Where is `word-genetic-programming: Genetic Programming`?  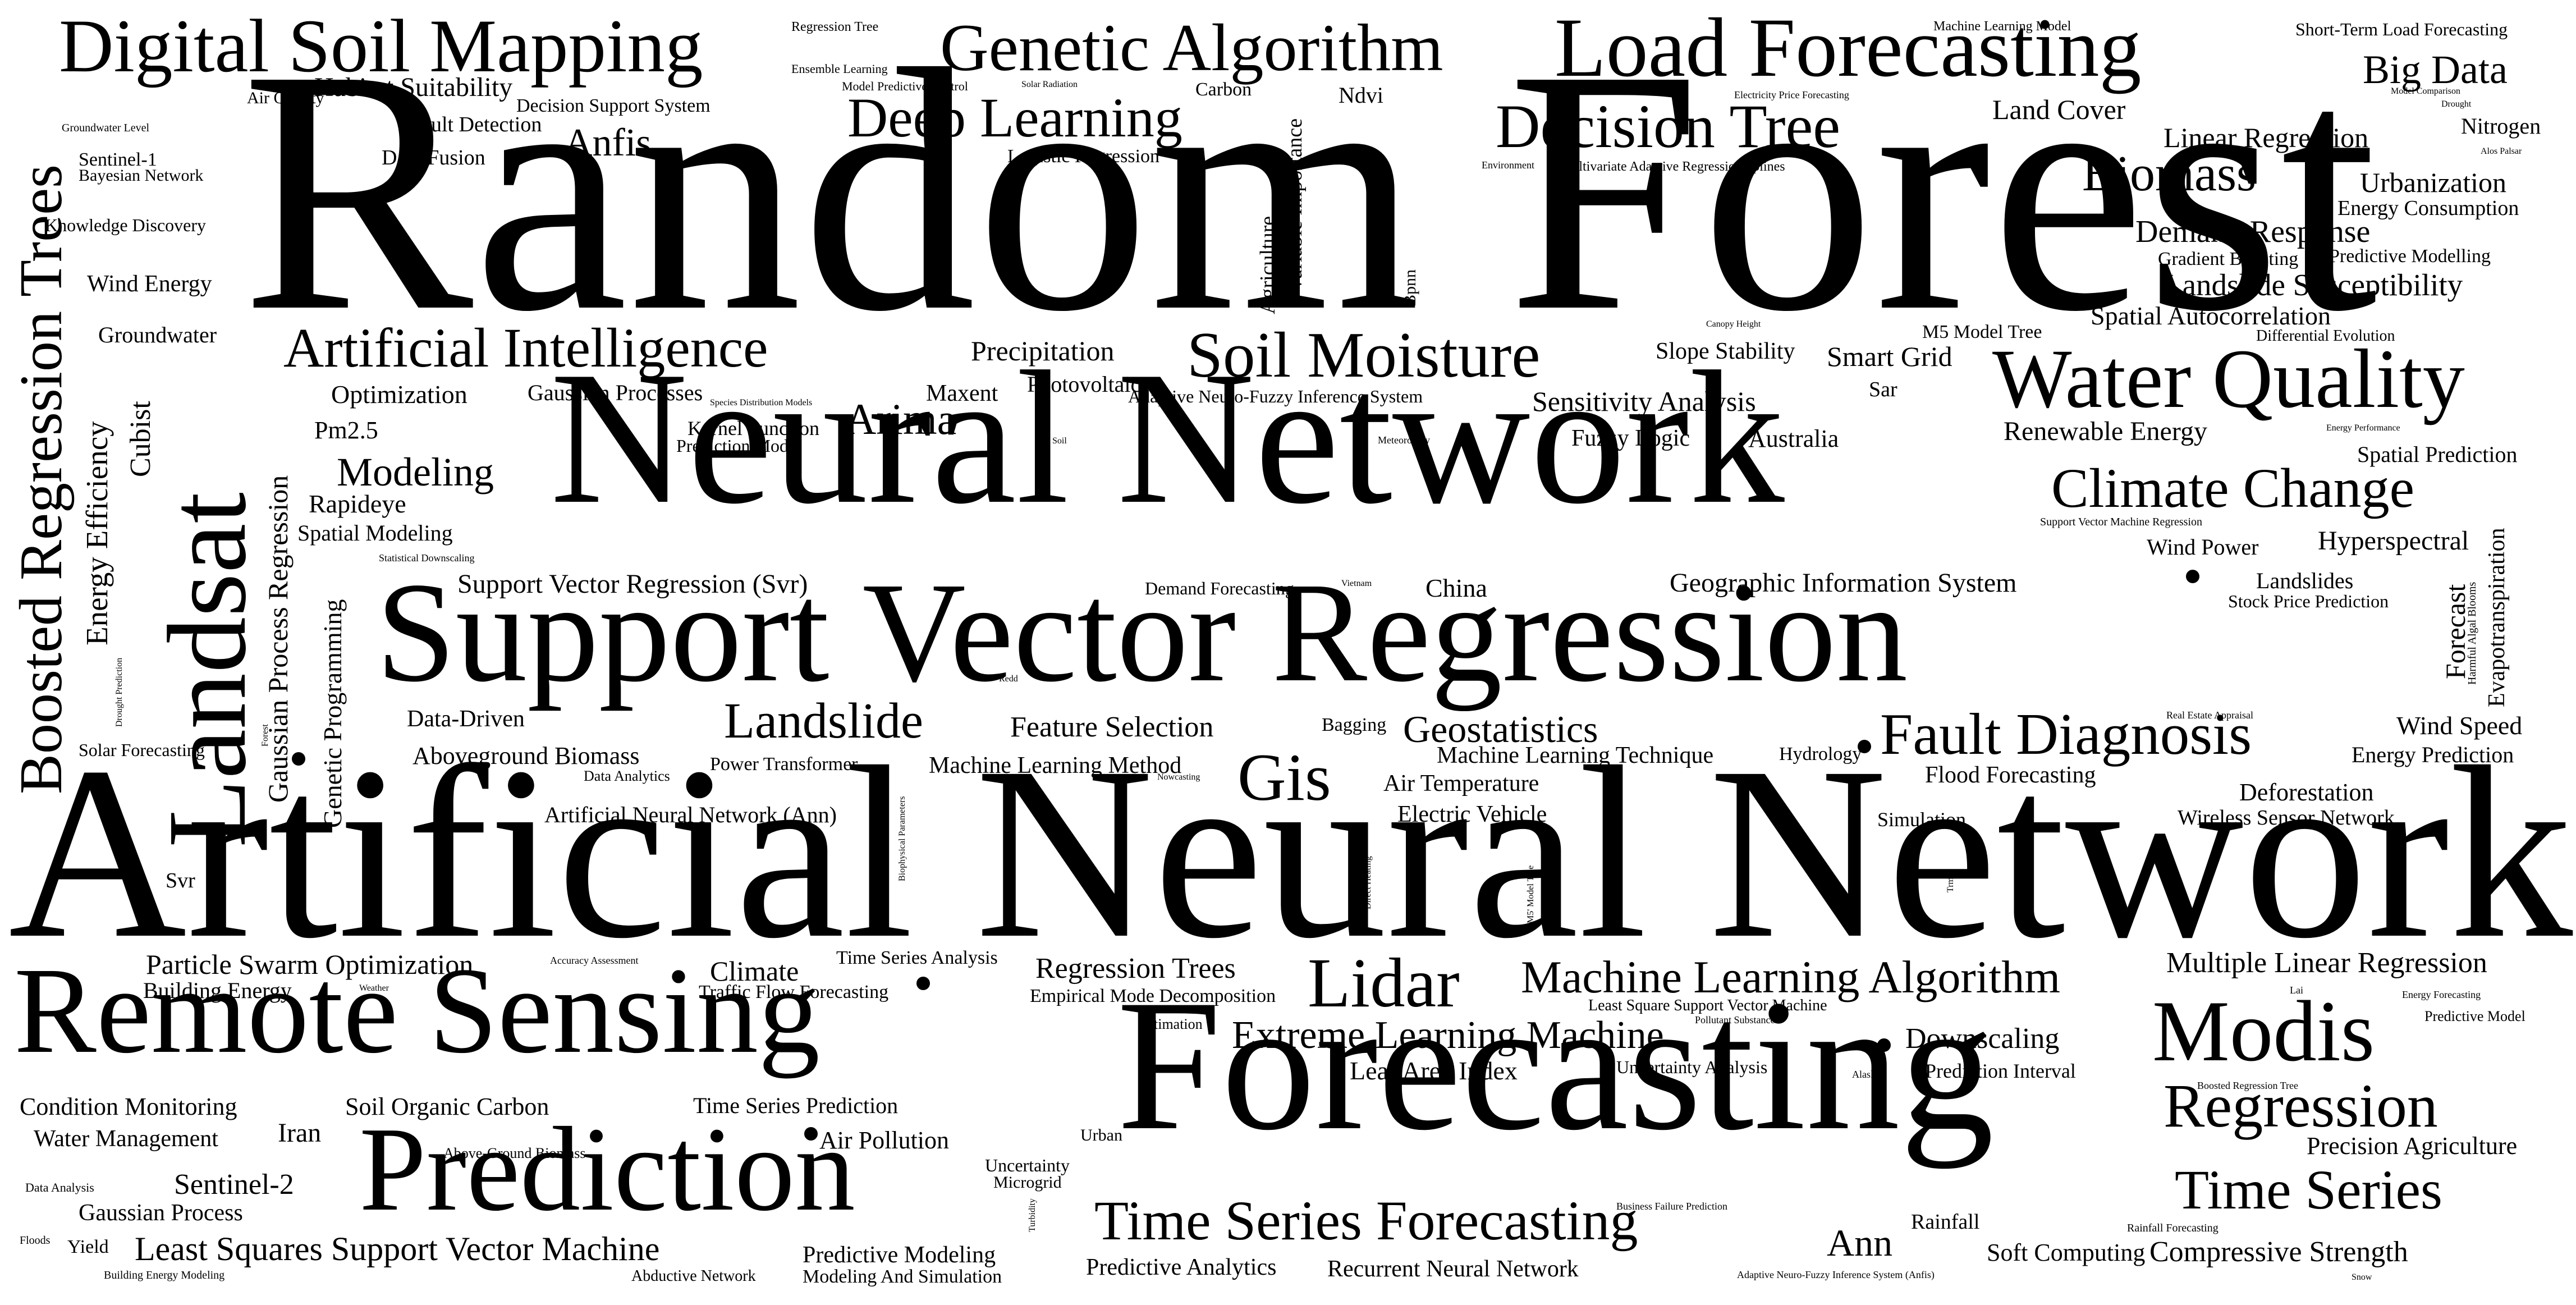
word-genetic-programming: Genetic Programming is located at coordinates (332, 713).